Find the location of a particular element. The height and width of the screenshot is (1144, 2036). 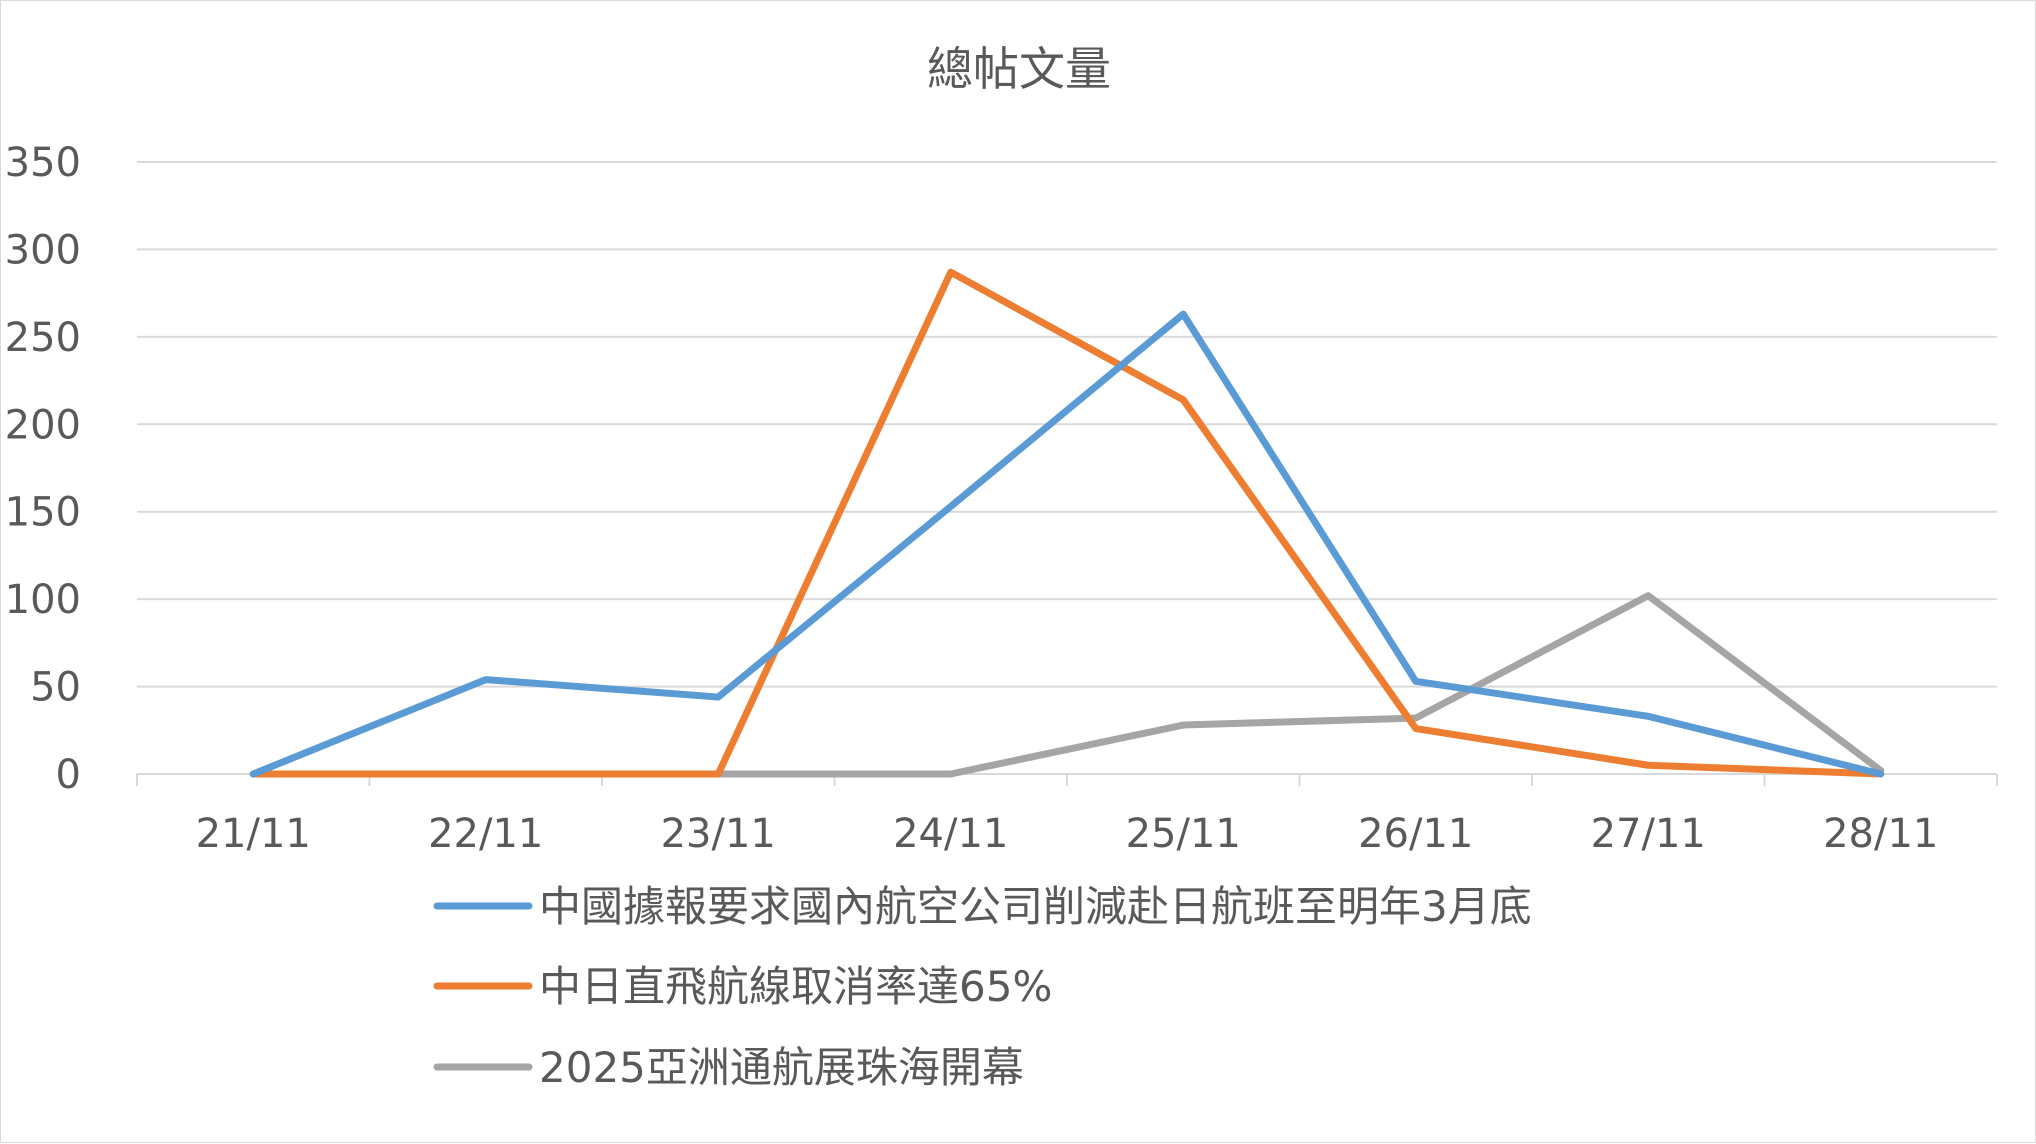

y-tick-label: 50 is located at coordinates (55, 688).